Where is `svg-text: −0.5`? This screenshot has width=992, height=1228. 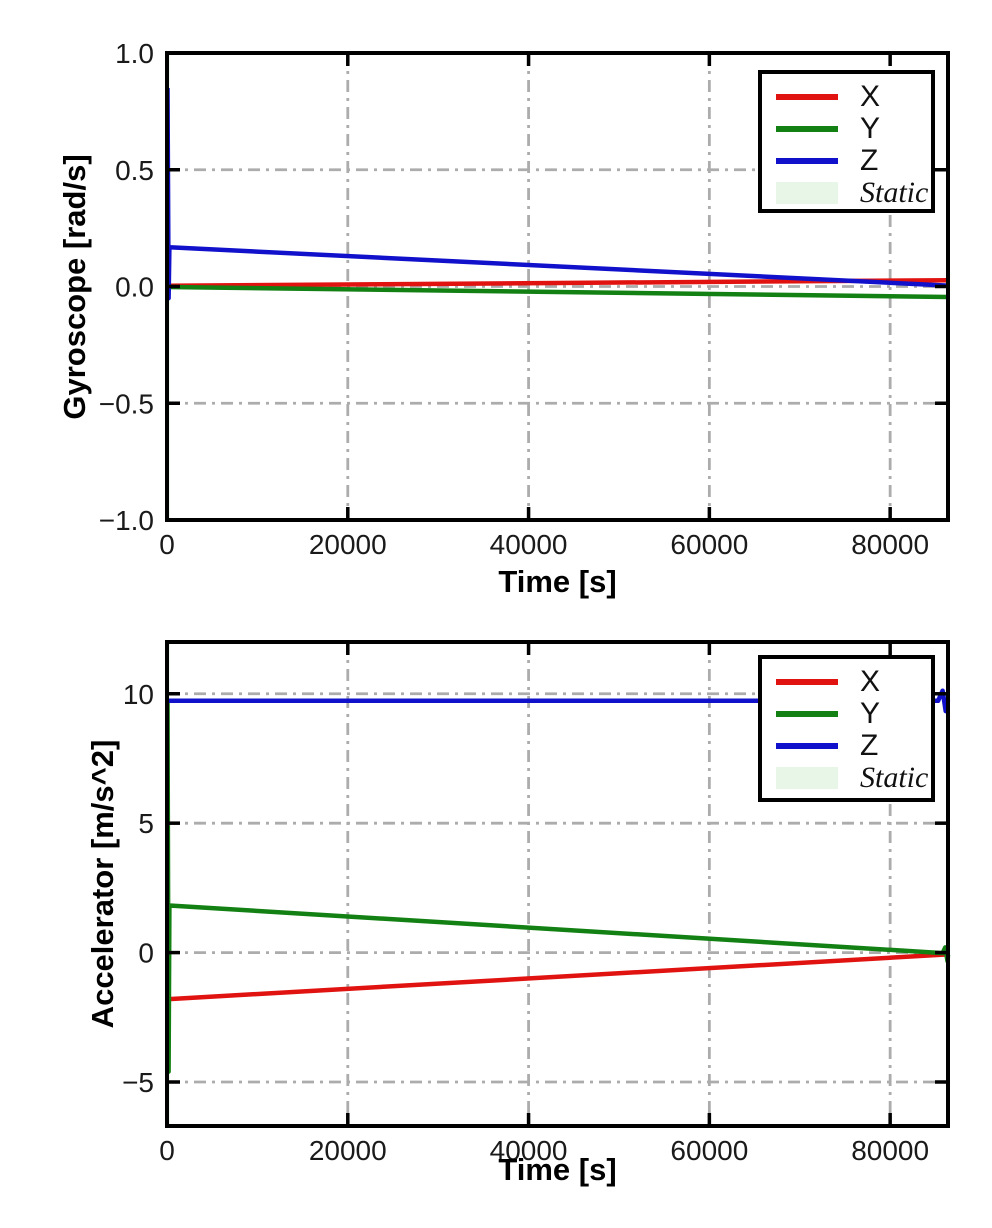
svg-text: −0.5 is located at coordinates (126, 403).